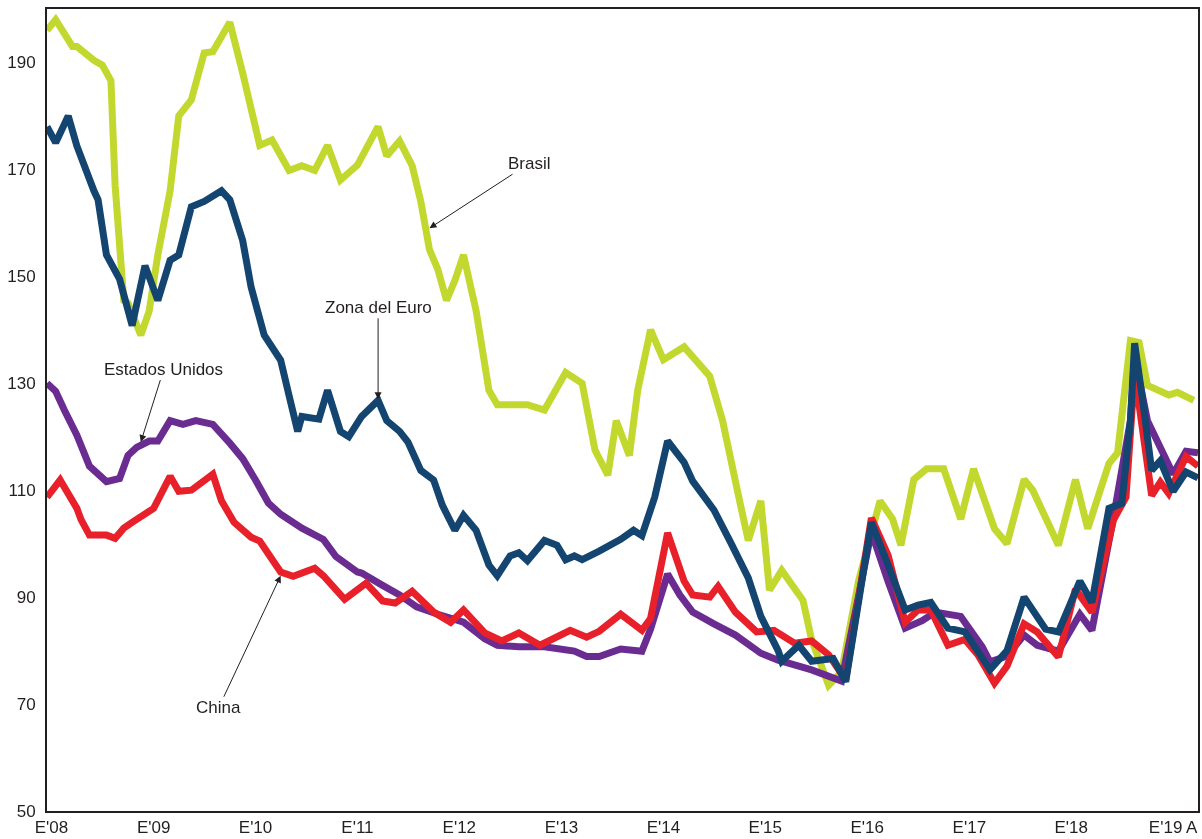  Describe the element at coordinates (1071, 828) in the screenshot. I see `x-tick-label: E'18` at that location.